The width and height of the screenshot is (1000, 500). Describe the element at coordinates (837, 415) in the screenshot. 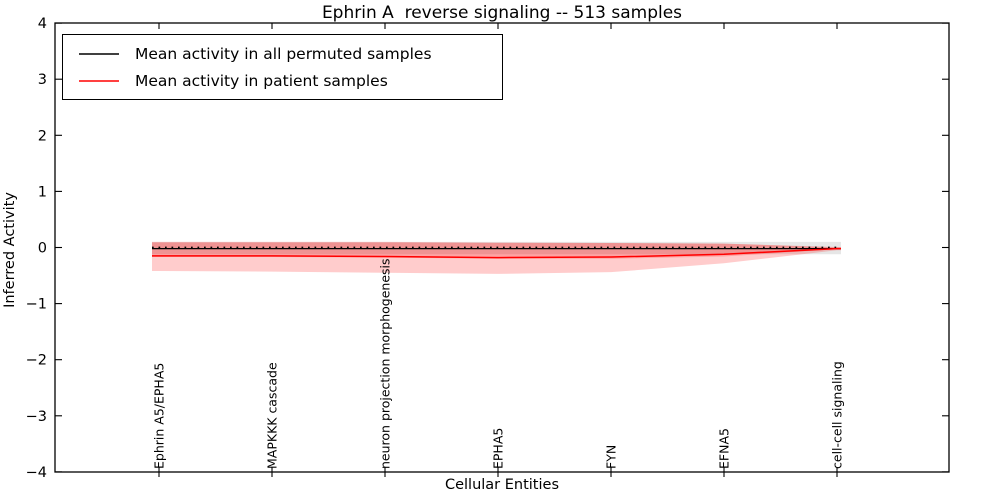

I see `x-tick-label-6: cell-cell signaling` at that location.